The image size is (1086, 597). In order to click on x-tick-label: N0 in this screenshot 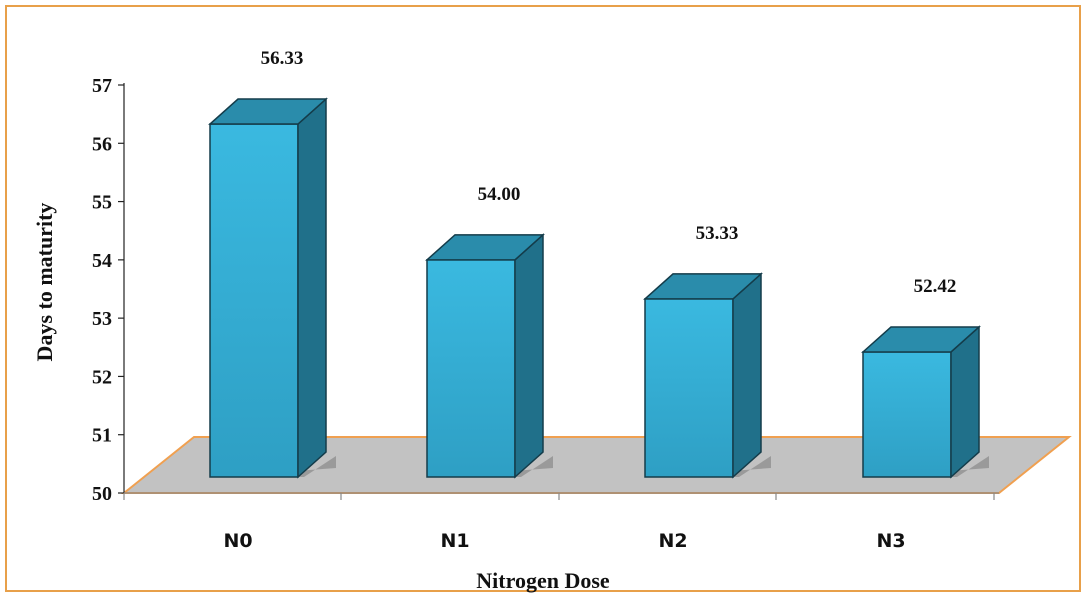, I will do `click(237, 541)`.